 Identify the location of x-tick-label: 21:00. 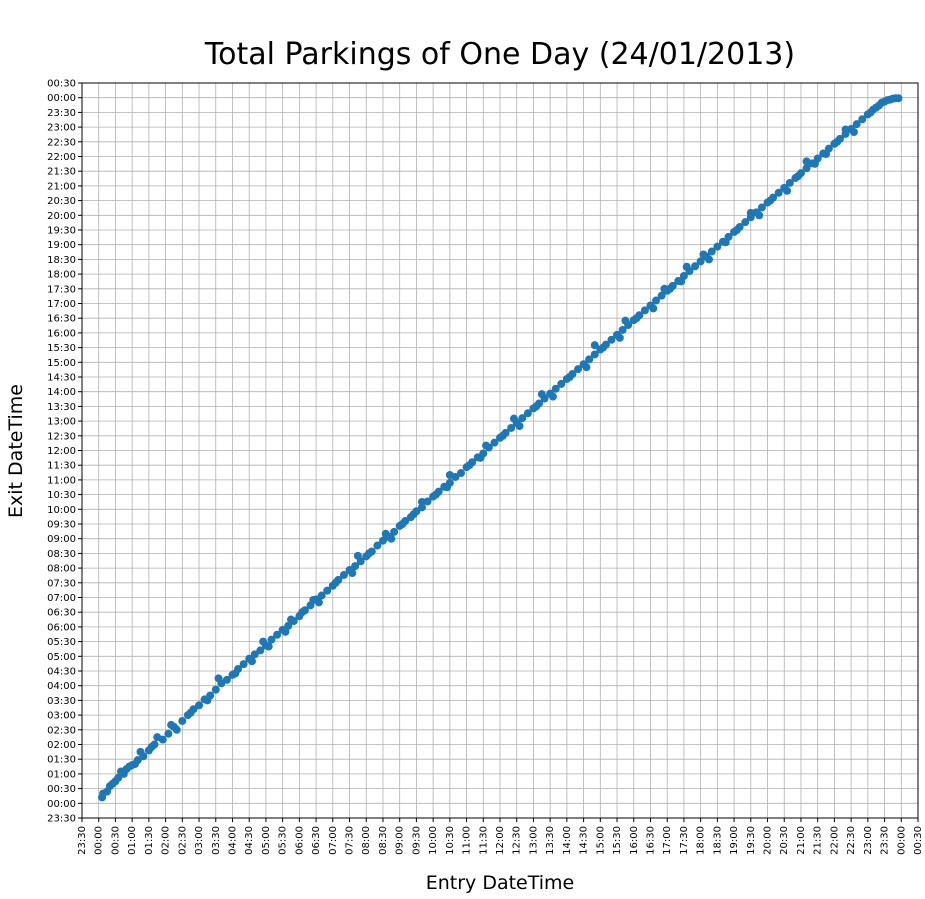
(801, 840).